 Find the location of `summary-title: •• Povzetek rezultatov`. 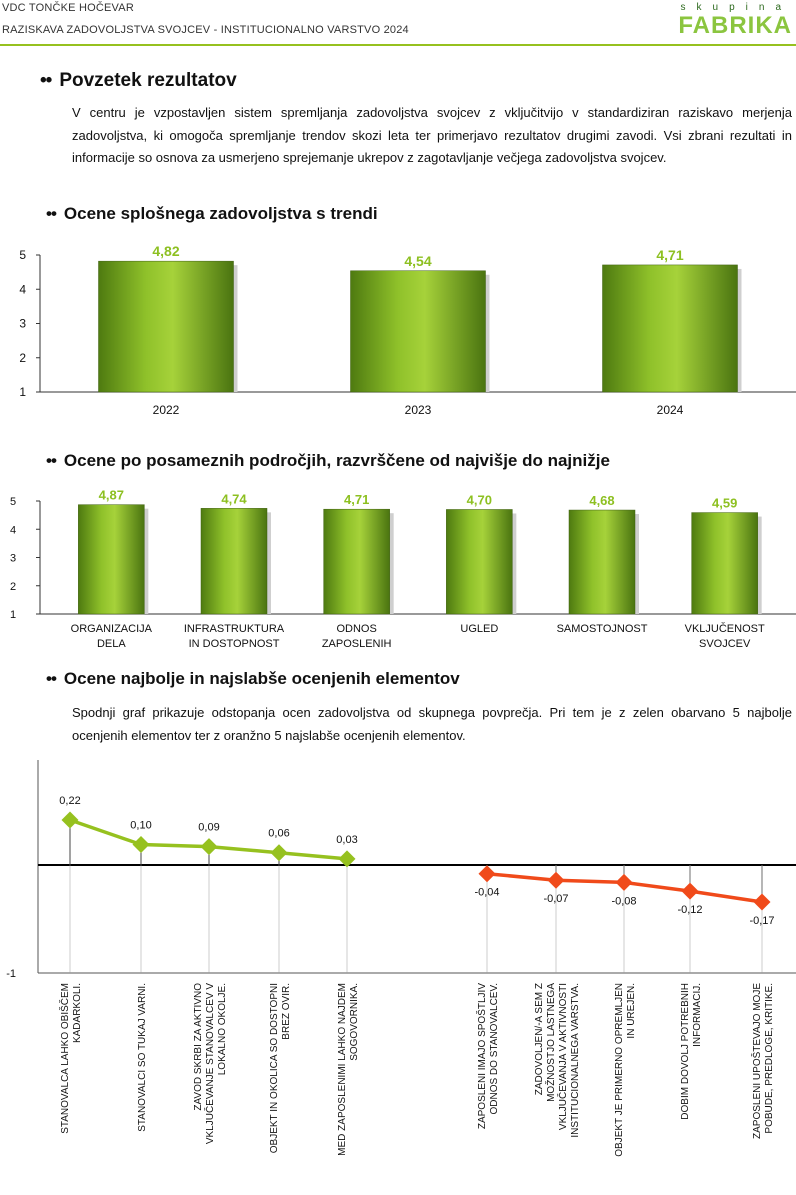

summary-title: •• Povzetek rezultatov is located at coordinates (138, 81).